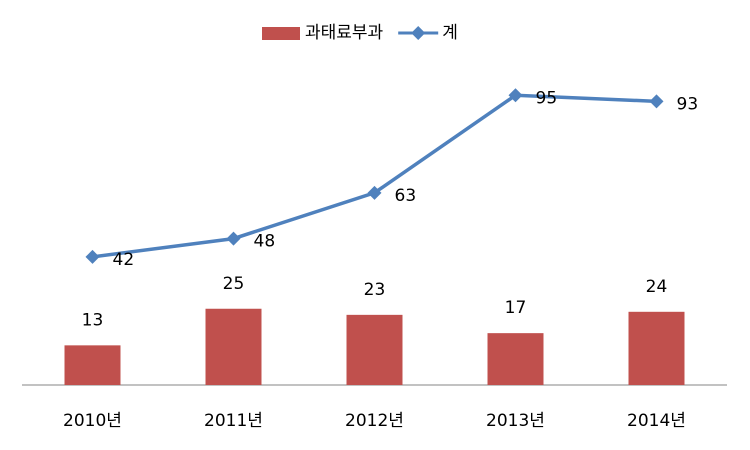 This screenshot has width=750, height=450. What do you see at coordinates (93, 320) in the screenshot?
I see `data-label: 13` at bounding box center [93, 320].